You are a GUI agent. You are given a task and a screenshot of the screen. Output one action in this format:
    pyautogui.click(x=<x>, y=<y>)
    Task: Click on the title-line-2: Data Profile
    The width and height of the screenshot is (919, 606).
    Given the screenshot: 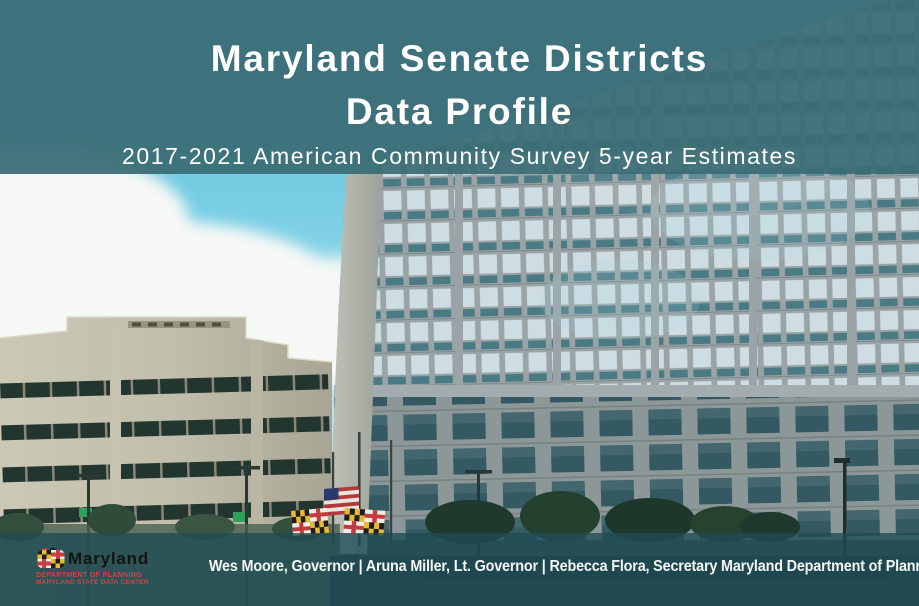 What is the action you would take?
    pyautogui.click(x=459, y=111)
    